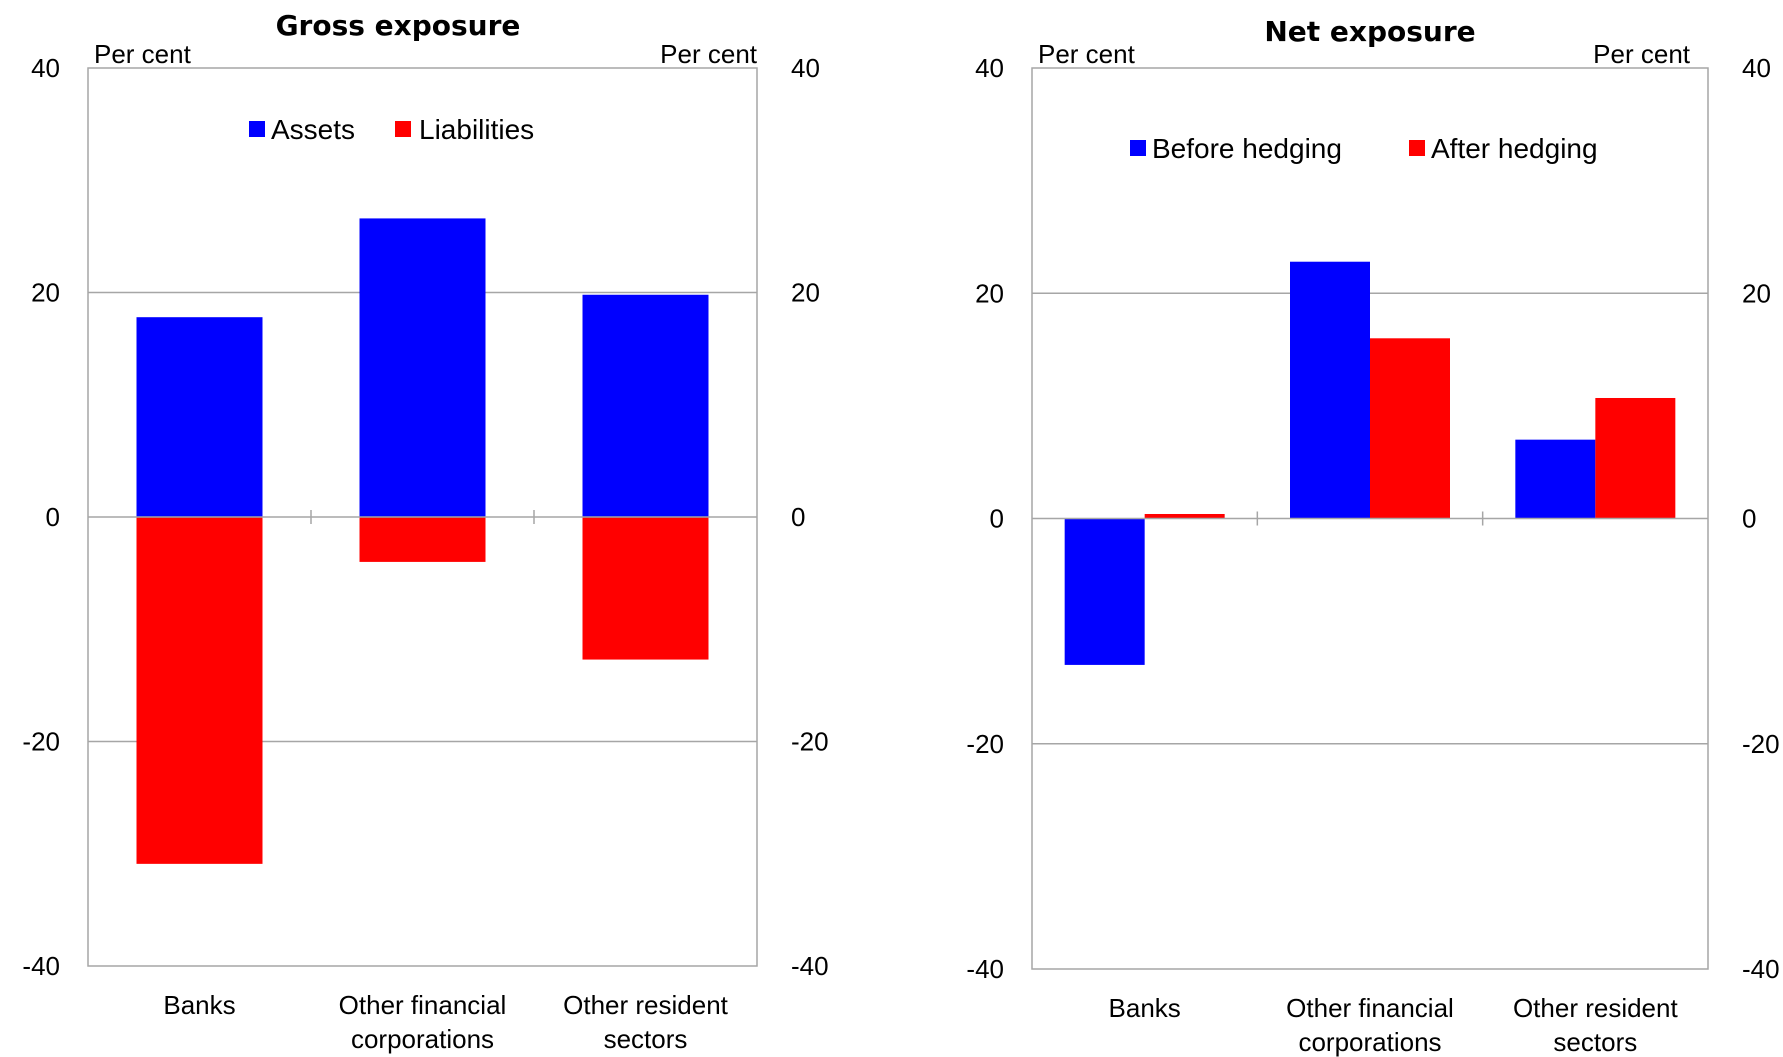 The width and height of the screenshot is (1783, 1057). I want to click on panel-title: Net exposure, so click(1369, 31).